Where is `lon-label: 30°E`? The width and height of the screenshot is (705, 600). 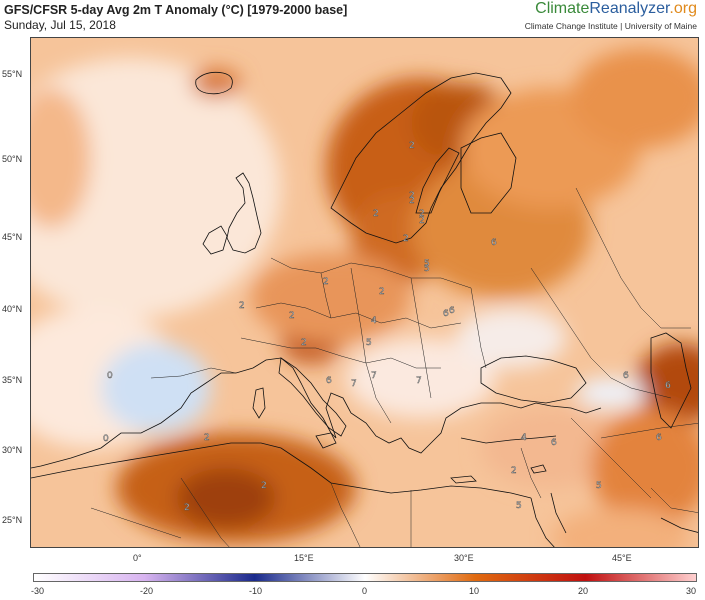 lon-label: 30°E is located at coordinates (464, 558).